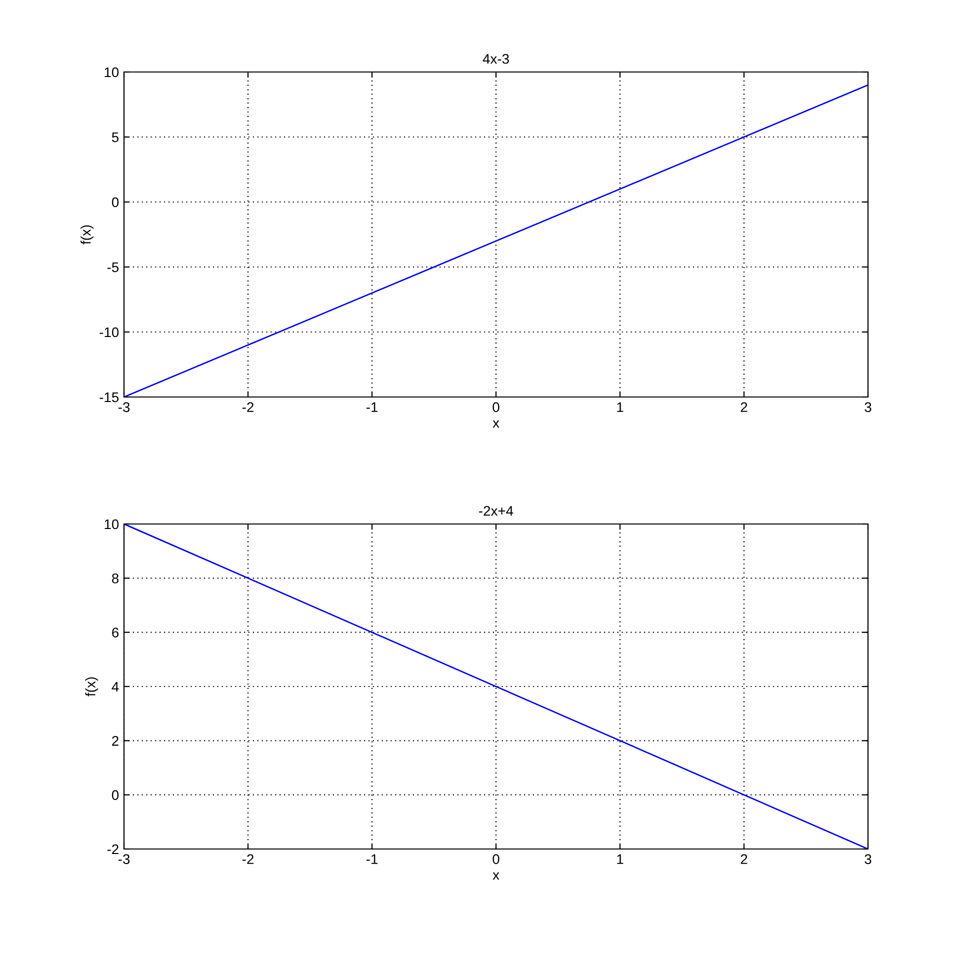  I want to click on y-tick-label: 2, so click(115, 741).